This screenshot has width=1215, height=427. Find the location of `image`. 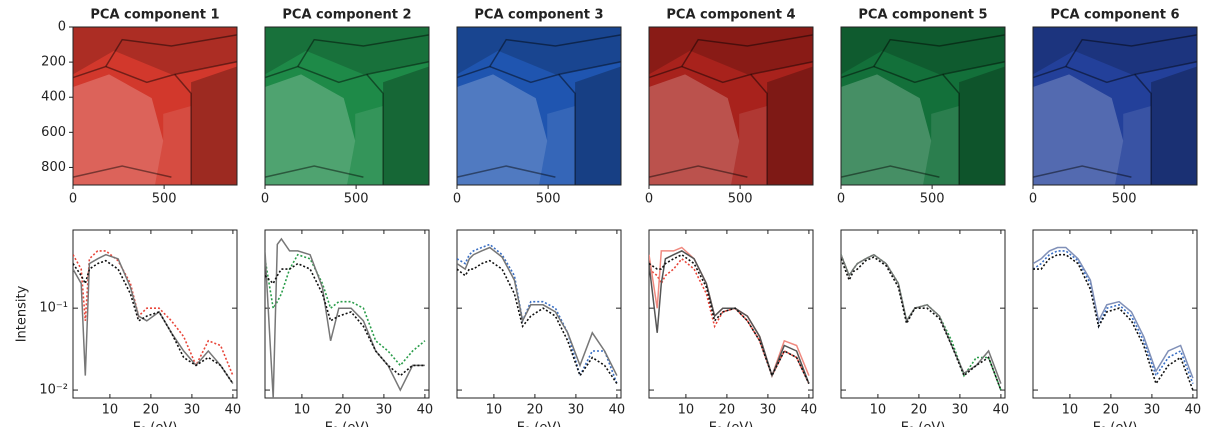

image is located at coordinates (923, 106).